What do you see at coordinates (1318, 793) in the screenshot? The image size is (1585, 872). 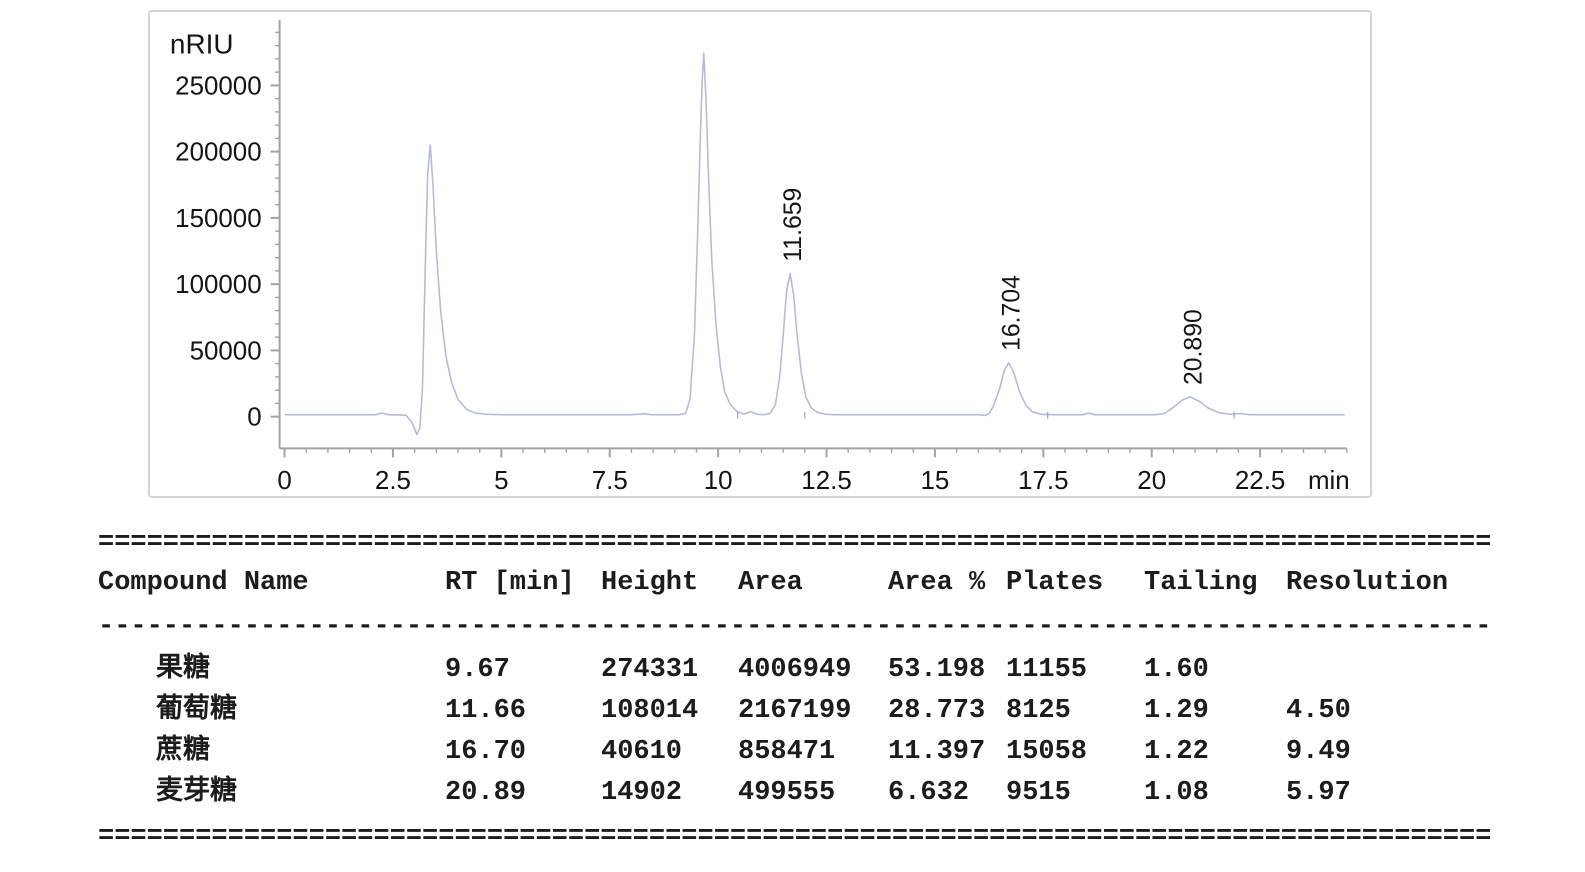 I see `resolution-cell: 5.97` at bounding box center [1318, 793].